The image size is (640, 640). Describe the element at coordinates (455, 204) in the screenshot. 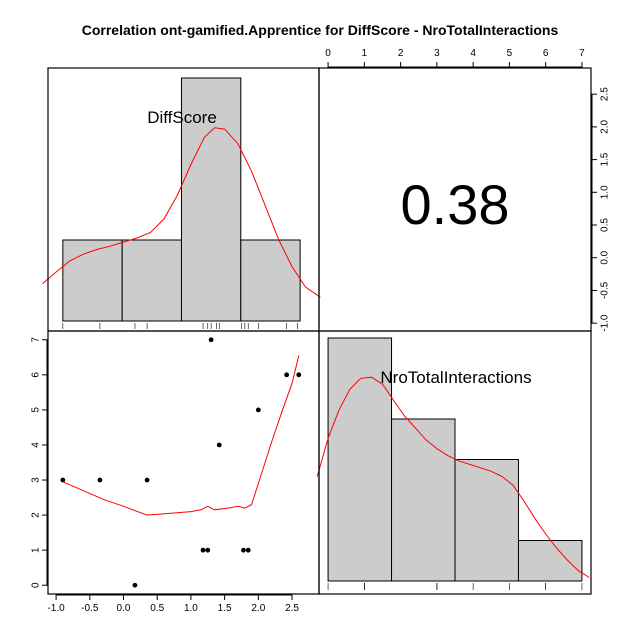

I see `correlation-value: 0.38` at that location.